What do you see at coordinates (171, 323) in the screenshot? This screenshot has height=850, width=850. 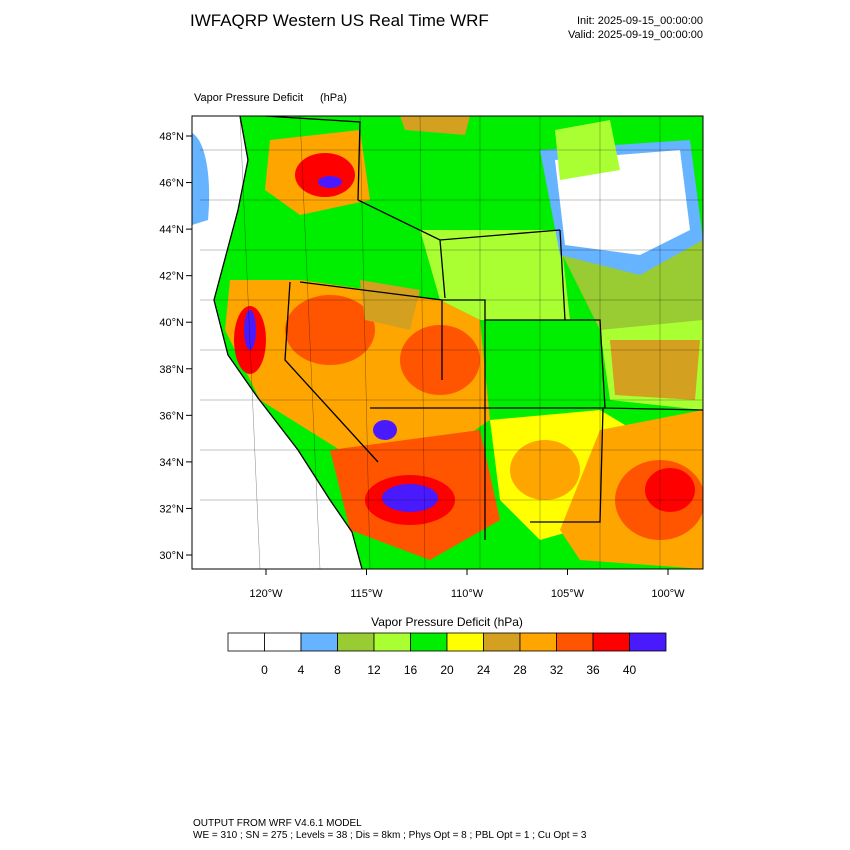 I see `lat-label: 40°N` at bounding box center [171, 323].